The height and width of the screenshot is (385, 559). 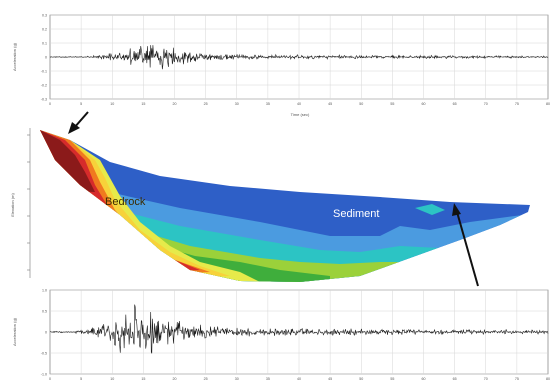 What do you see at coordinates (14, 331) in the screenshot?
I see `bottom-y-axis-label: Acceleration (g)` at bounding box center [14, 331].